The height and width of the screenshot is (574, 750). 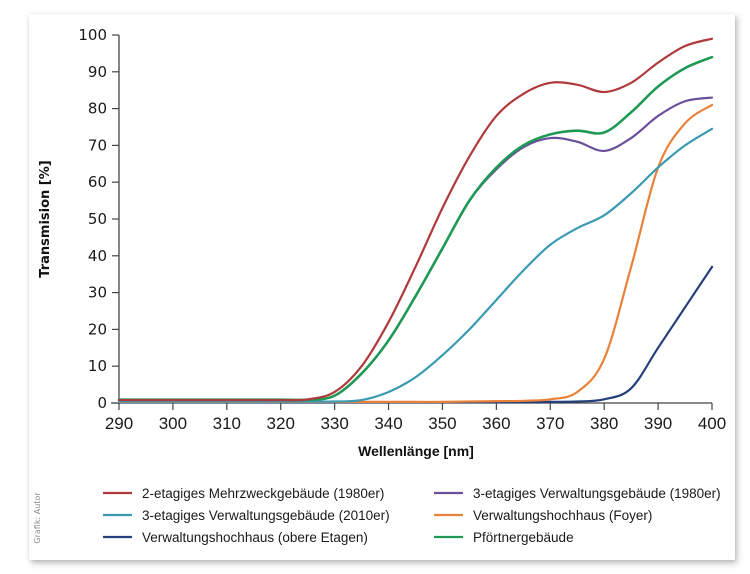 I want to click on x-tick-label: 320, so click(x=281, y=423).